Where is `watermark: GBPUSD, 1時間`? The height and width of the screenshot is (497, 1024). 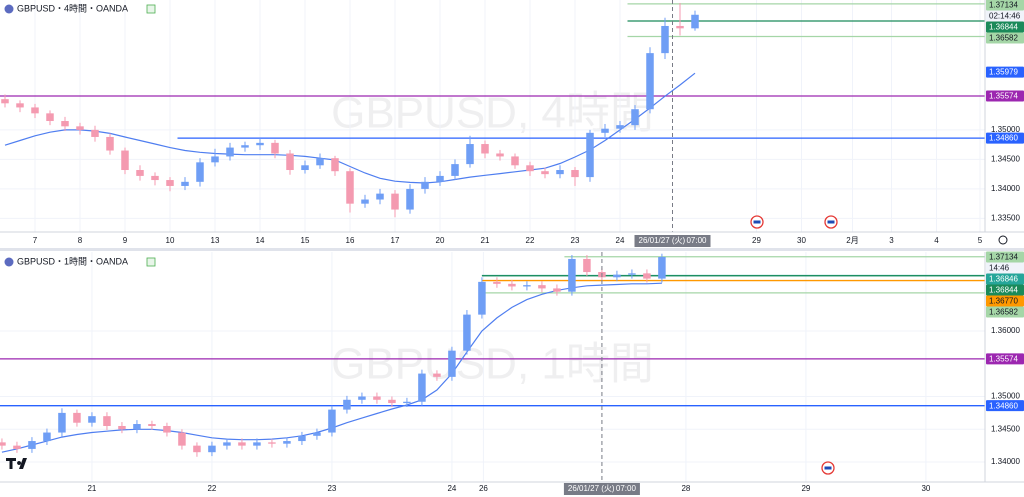
watermark: GBPUSD, 1時間 is located at coordinates (492, 364).